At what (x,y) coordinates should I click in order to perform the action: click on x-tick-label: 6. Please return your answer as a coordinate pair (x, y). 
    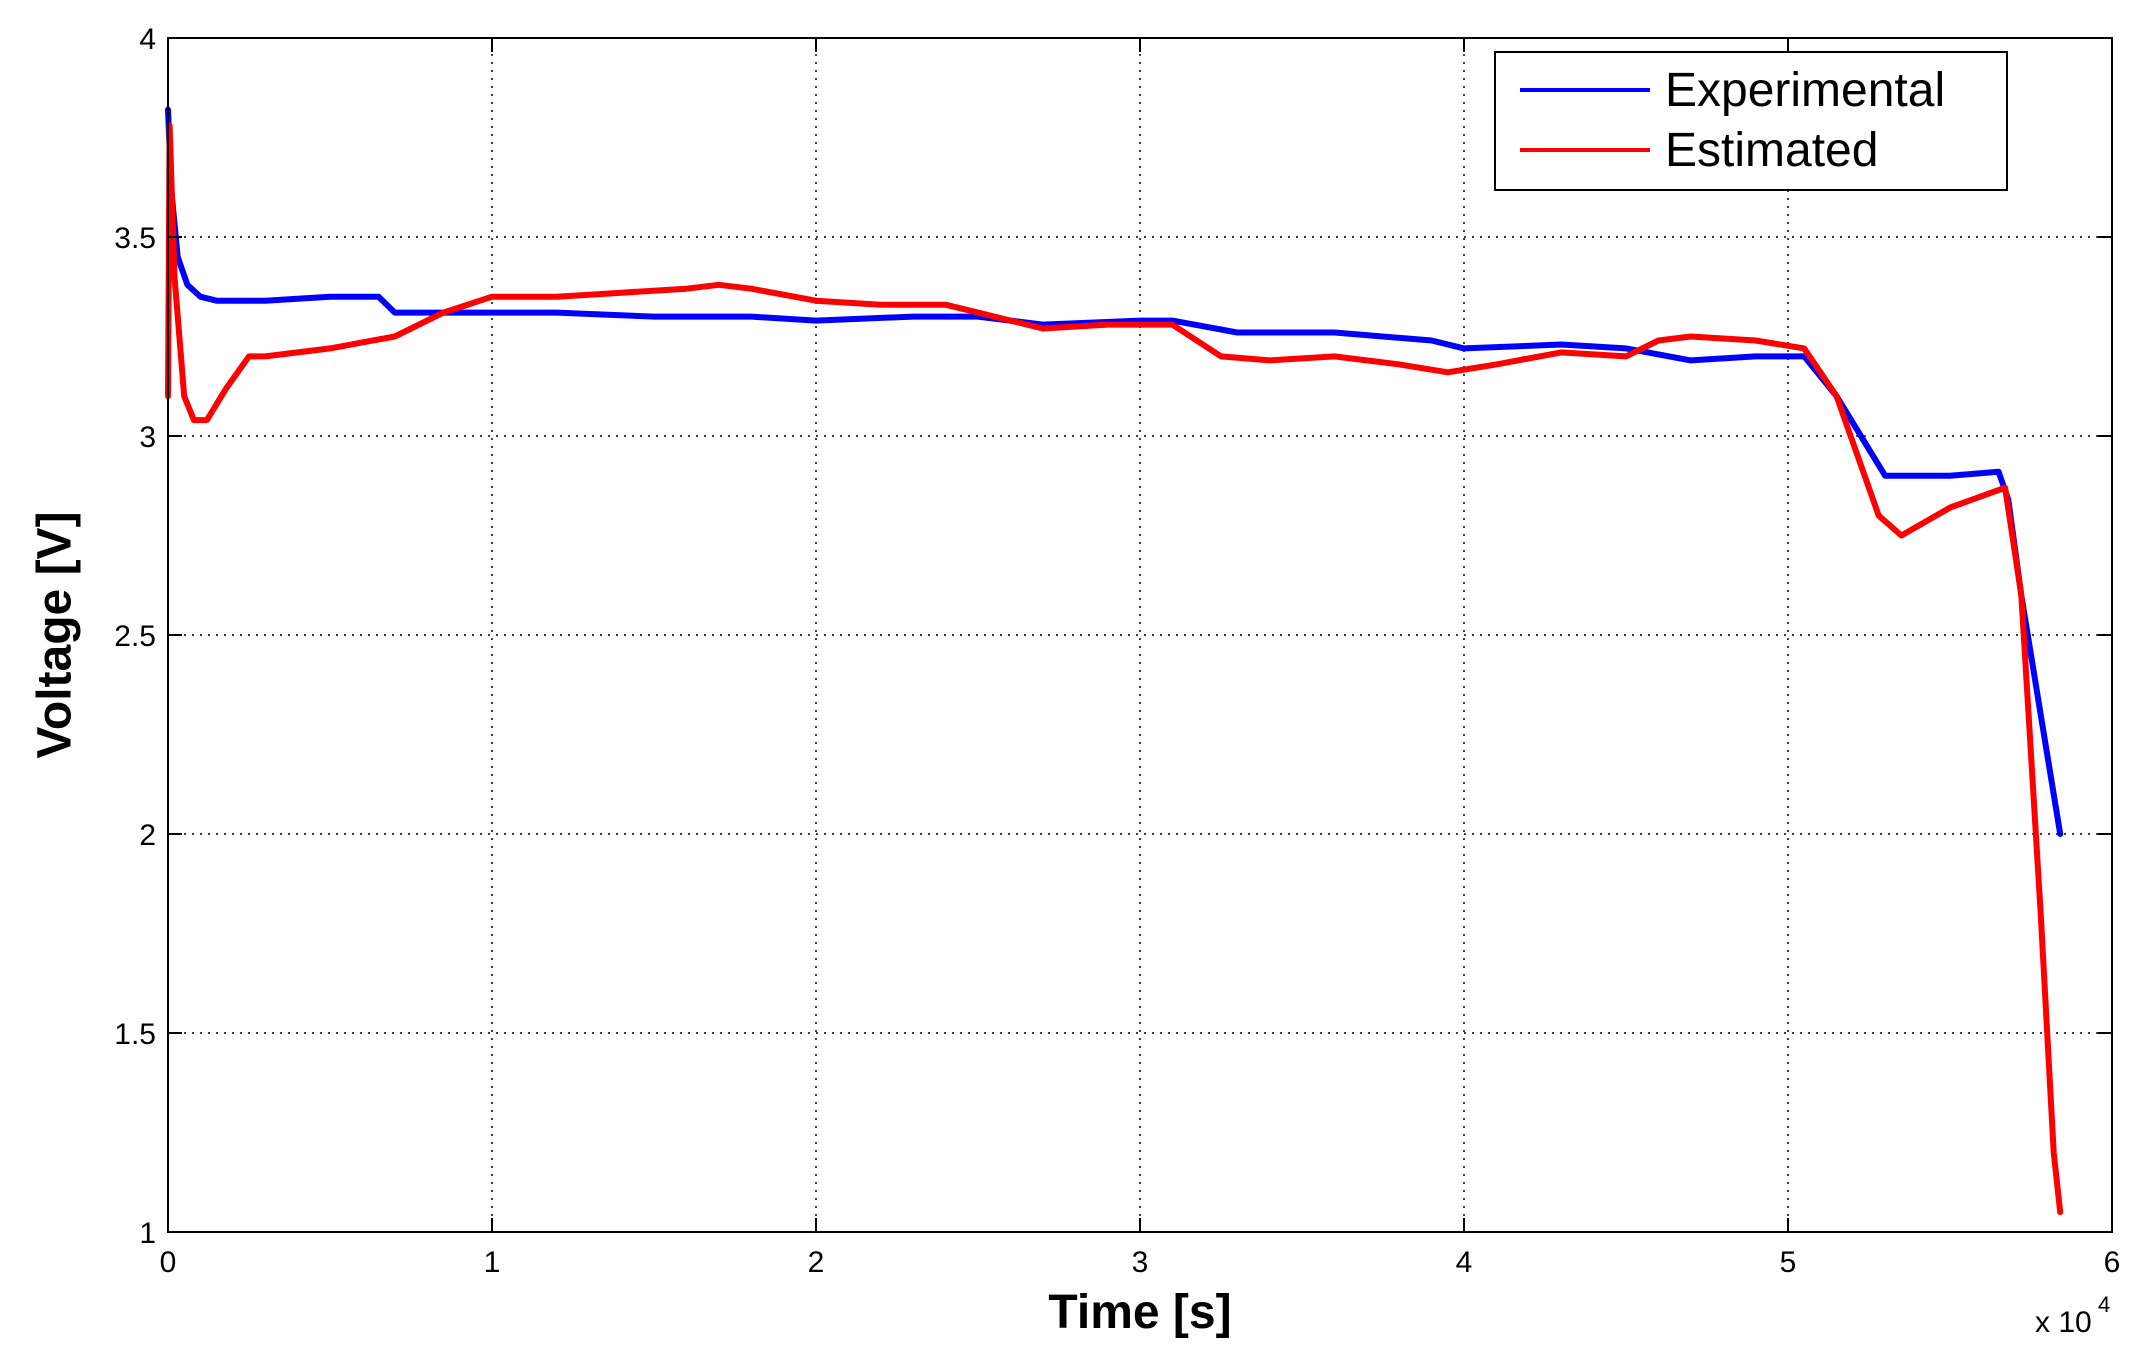
    Looking at the image, I should click on (2112, 1262).